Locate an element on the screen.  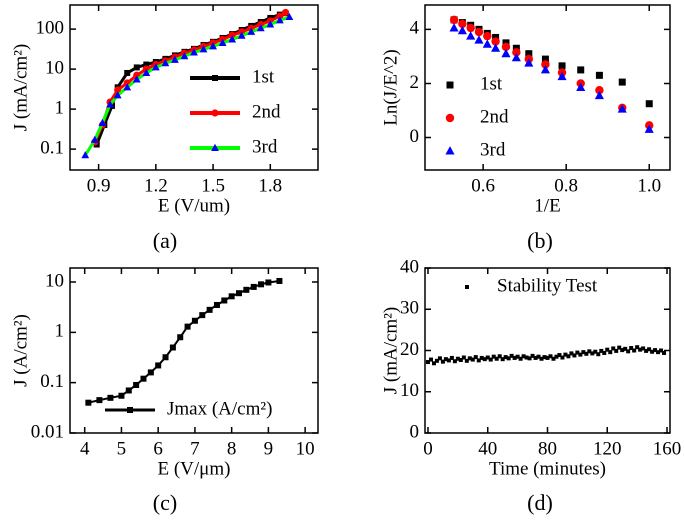
x-tick-label: 40 is located at coordinates (487, 448).